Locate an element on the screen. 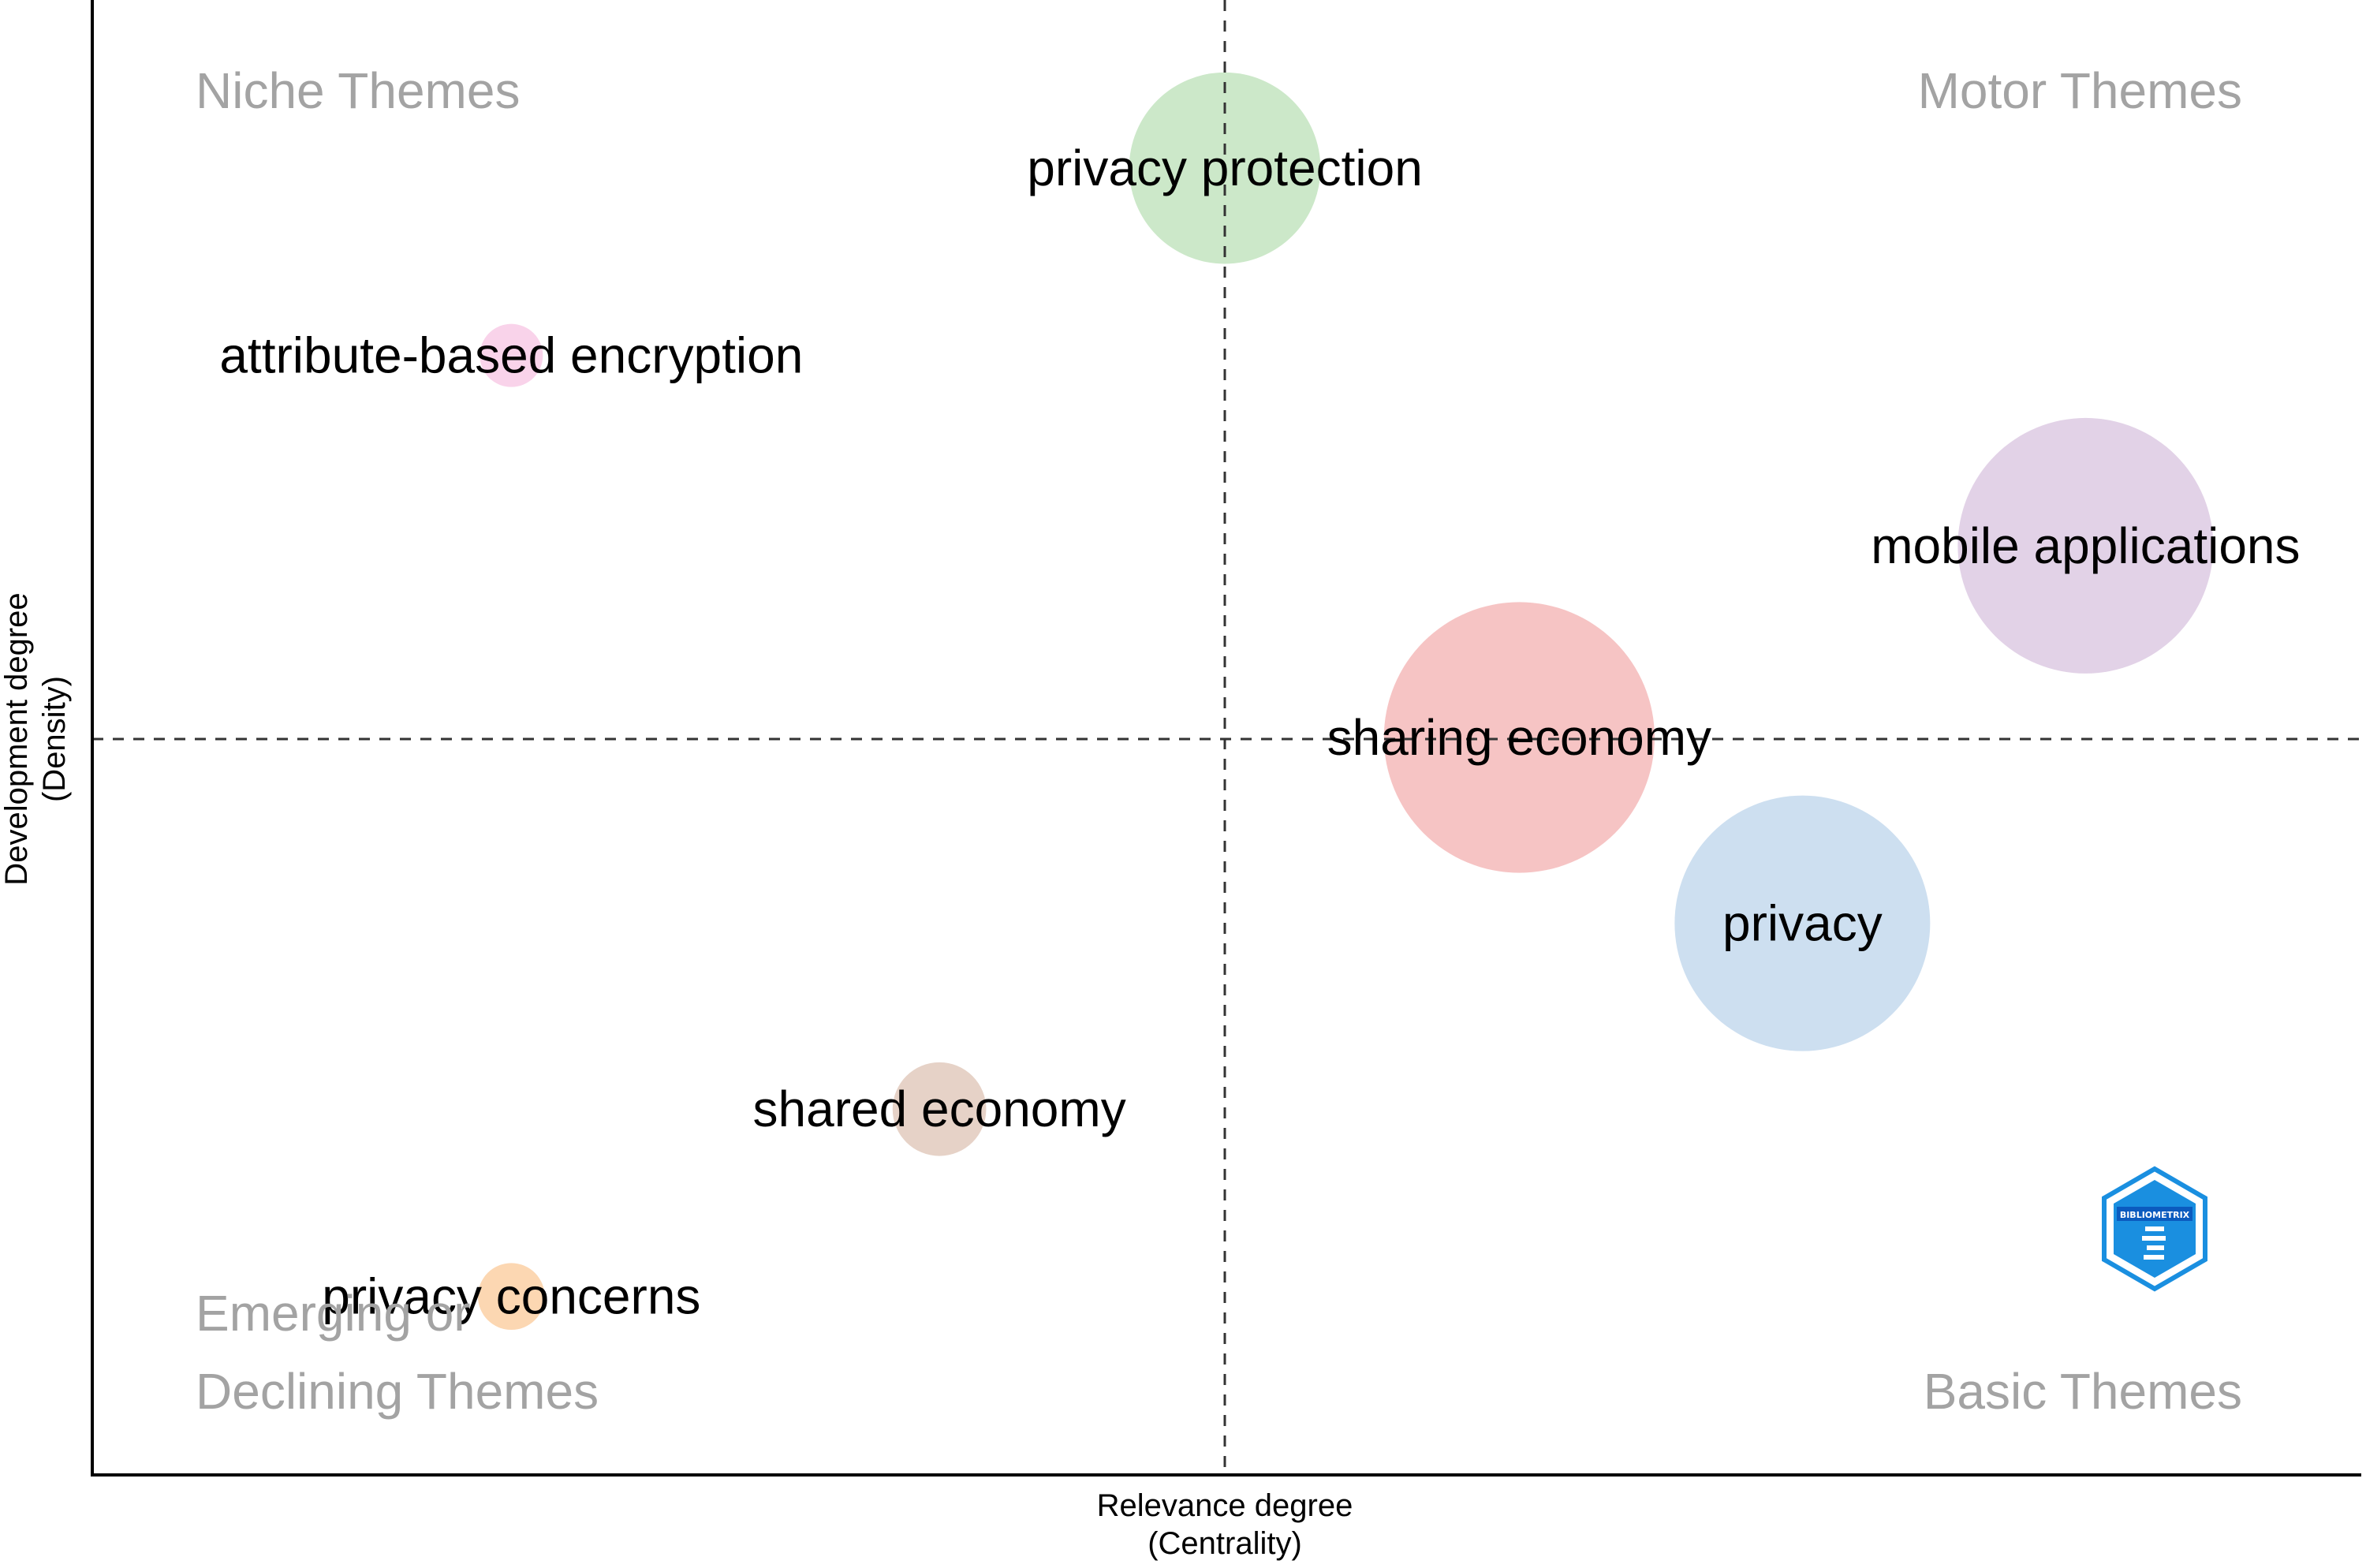 Image resolution: width=2366 pixels, height=1568 pixels. bubble-label-mobile-applications: mobile applications is located at coordinates (2085, 545).